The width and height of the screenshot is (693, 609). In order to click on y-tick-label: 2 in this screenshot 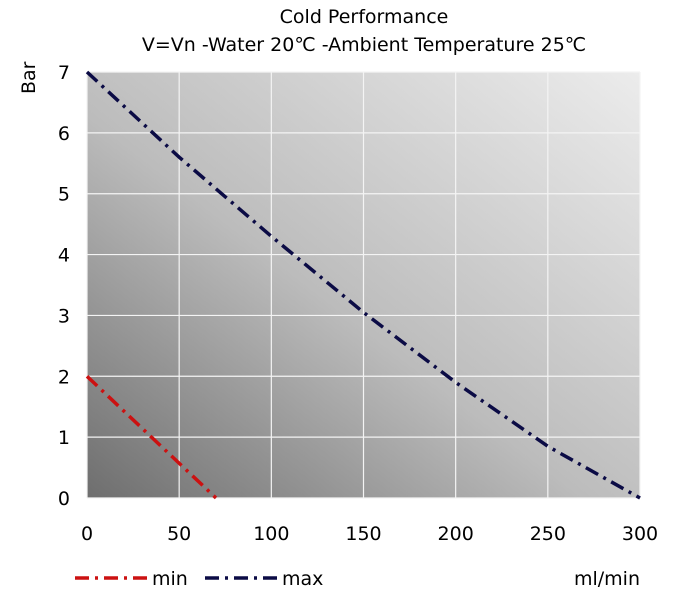, I will do `click(64, 377)`.